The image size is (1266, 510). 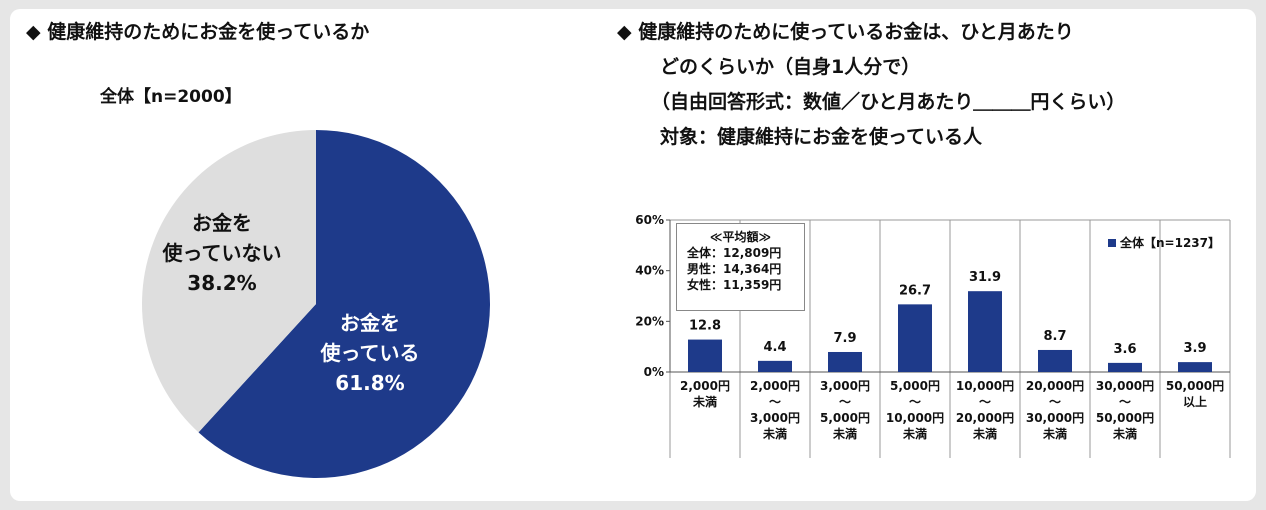 What do you see at coordinates (1112, 242) in the screenshot?
I see `legend-swatch` at bounding box center [1112, 242].